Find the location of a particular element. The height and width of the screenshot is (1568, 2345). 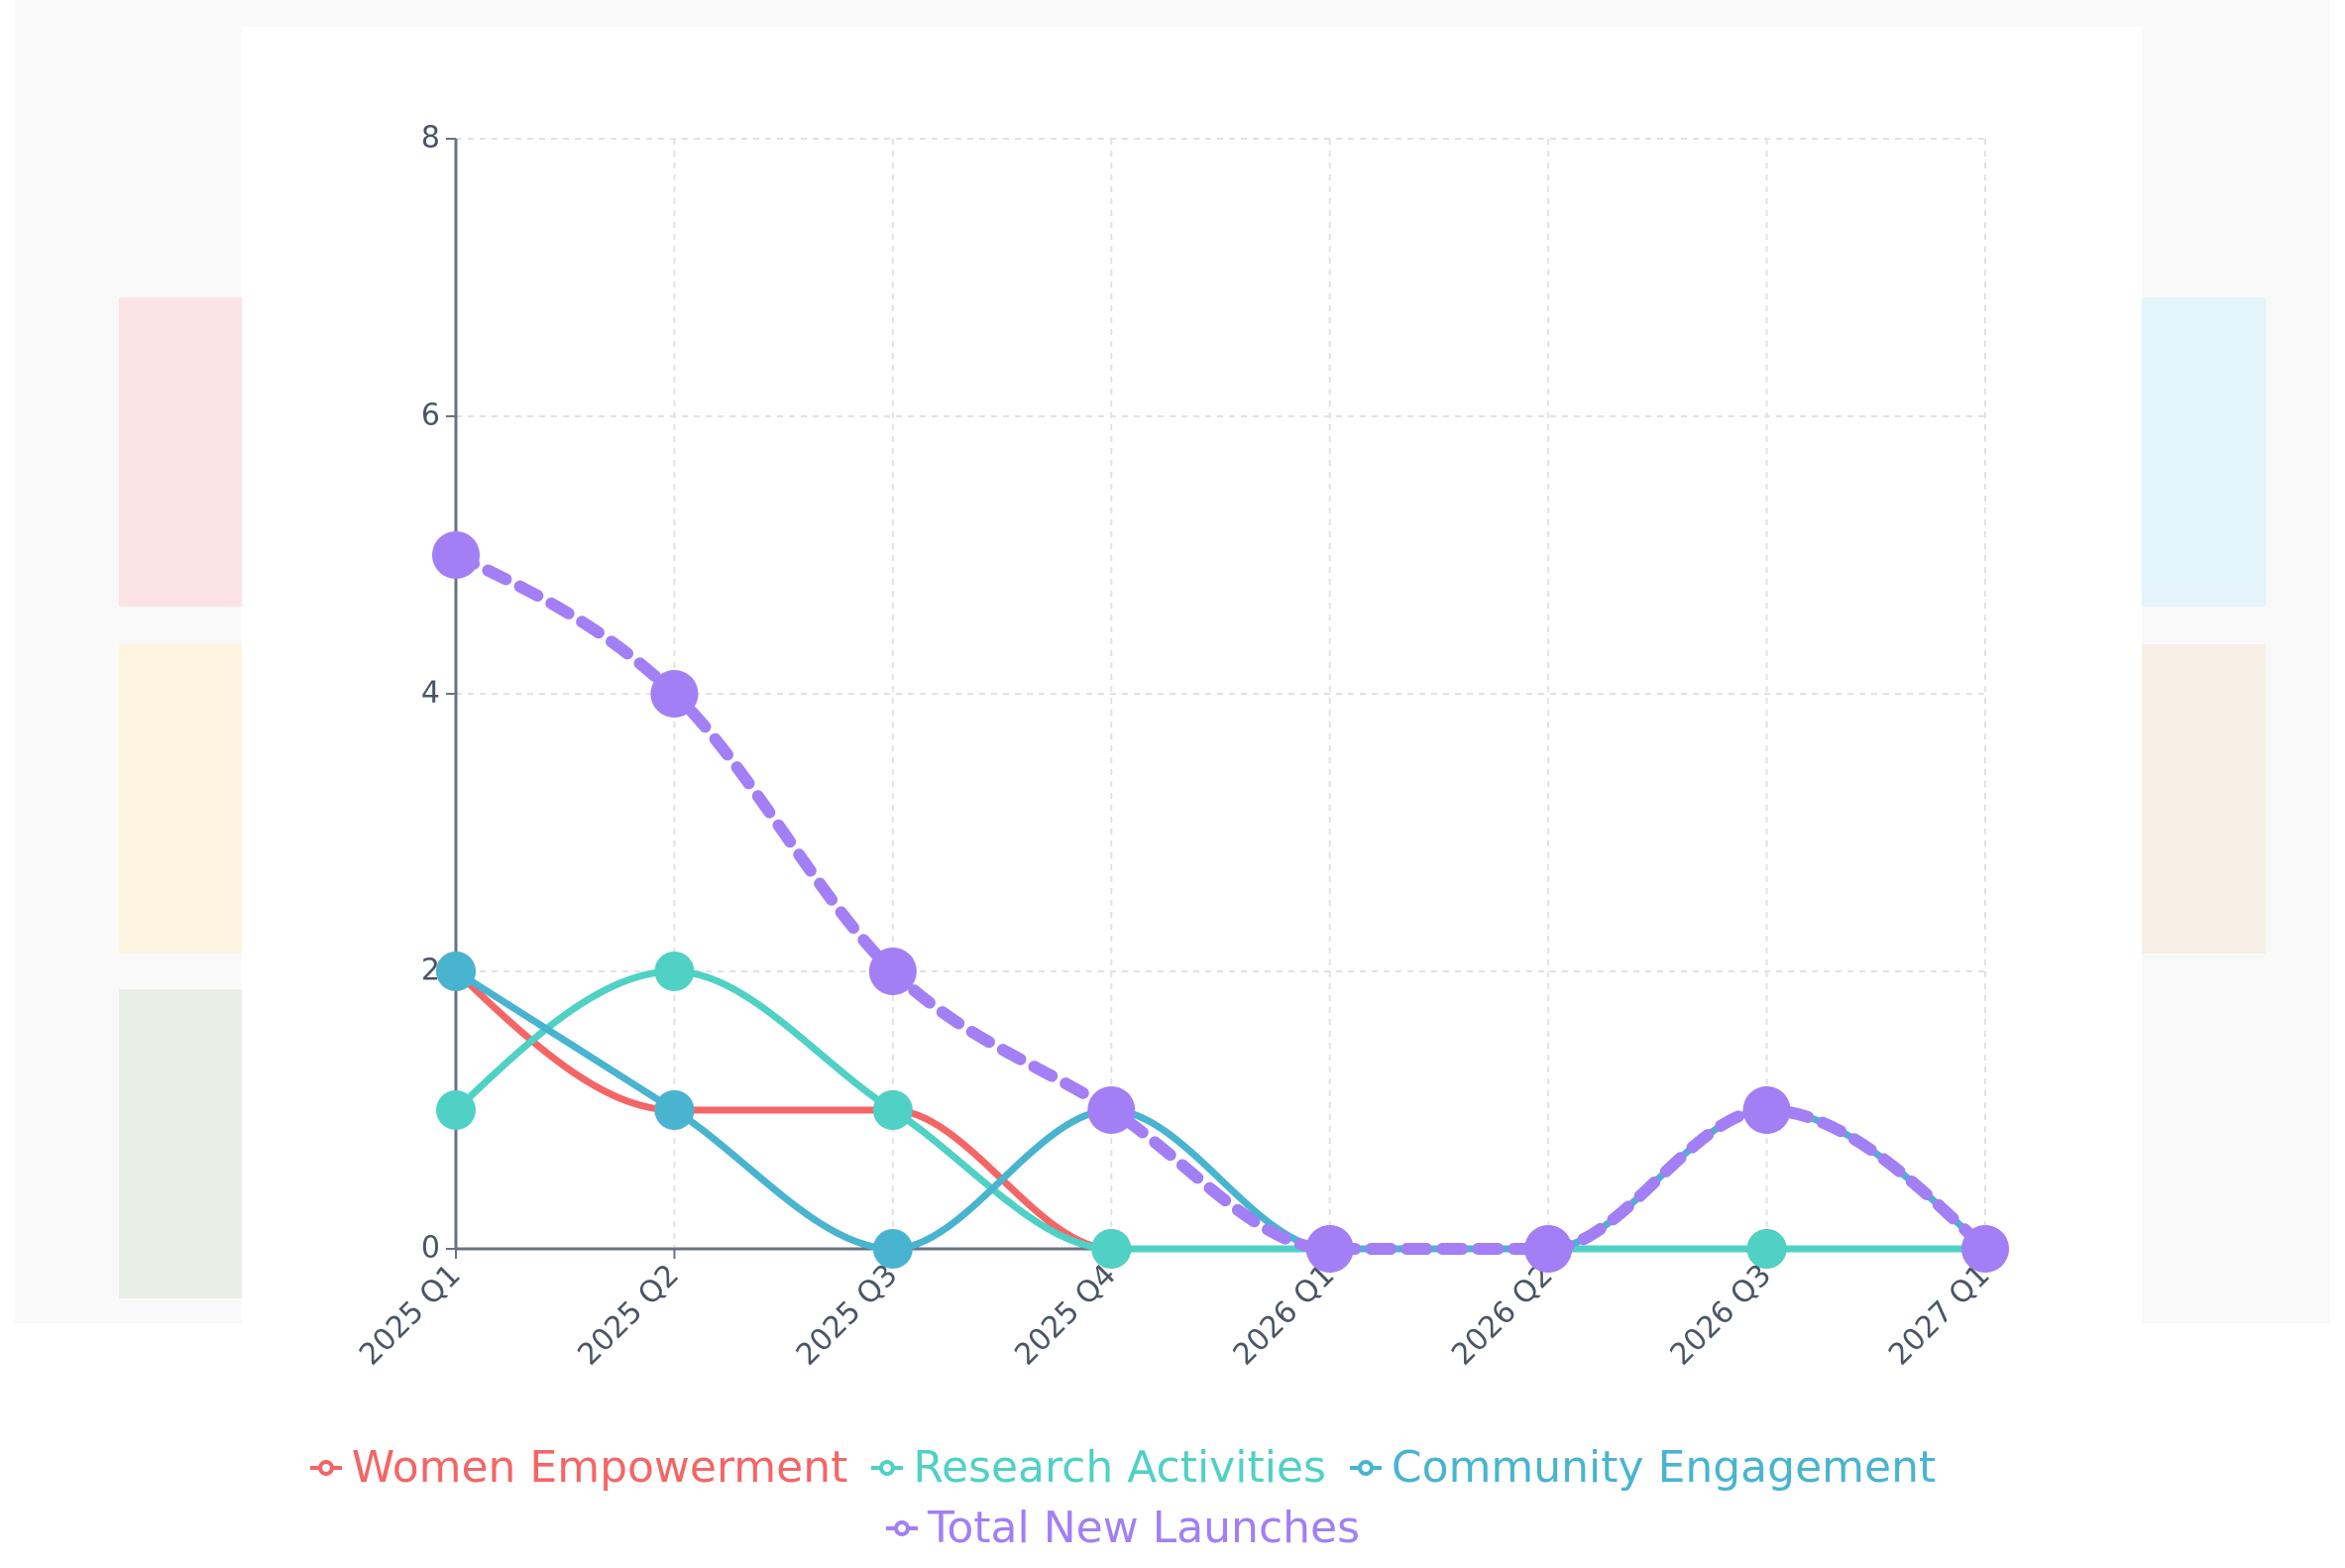

y-tick-label: 4 is located at coordinates (430, 693).